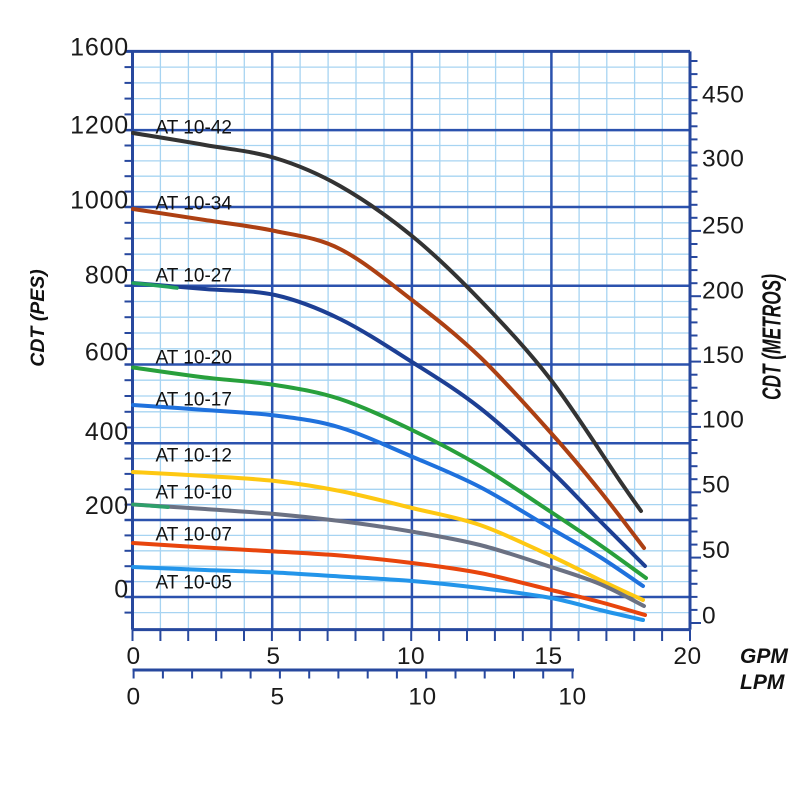 The image size is (800, 800). What do you see at coordinates (99, 48) in the screenshot?
I see `svg-text: 1600` at bounding box center [99, 48].